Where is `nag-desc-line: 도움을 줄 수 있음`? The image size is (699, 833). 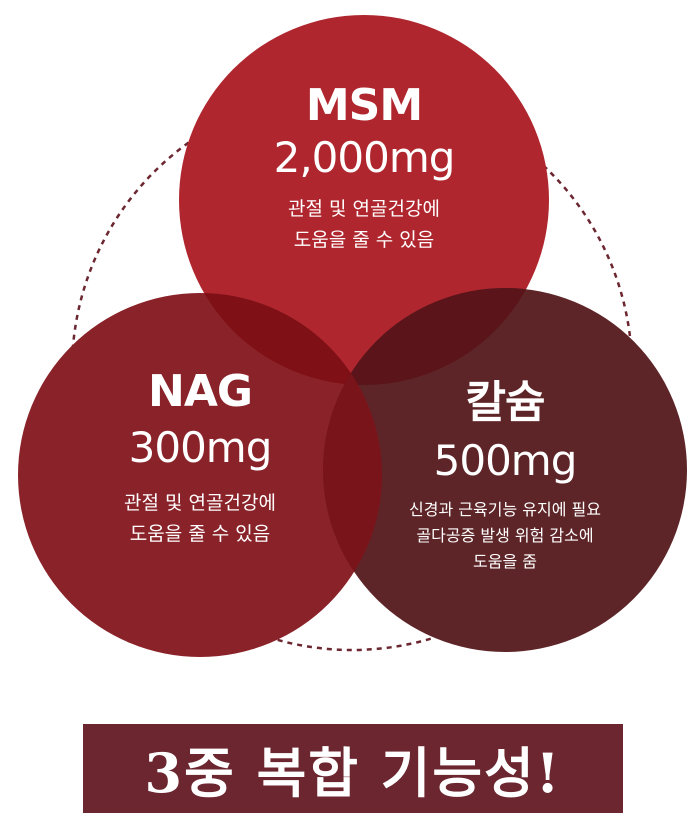 nag-desc-line: 도움을 줄 수 있음 is located at coordinates (200, 534).